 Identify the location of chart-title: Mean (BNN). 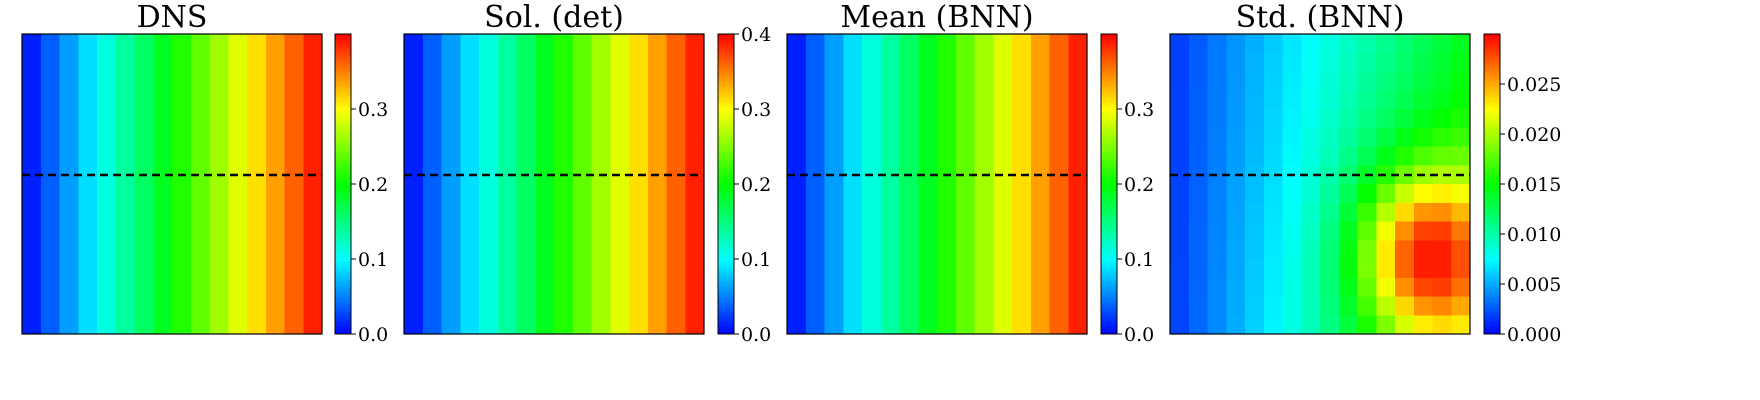
(936, 17).